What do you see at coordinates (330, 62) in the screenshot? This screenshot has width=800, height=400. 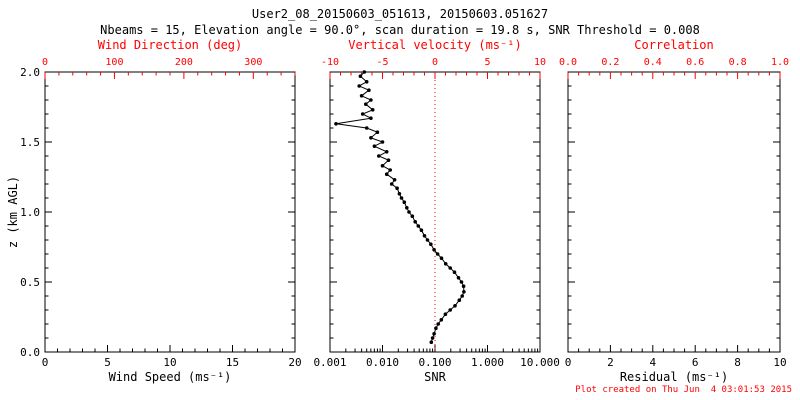 I see `svg-text: -10` at bounding box center [330, 62].